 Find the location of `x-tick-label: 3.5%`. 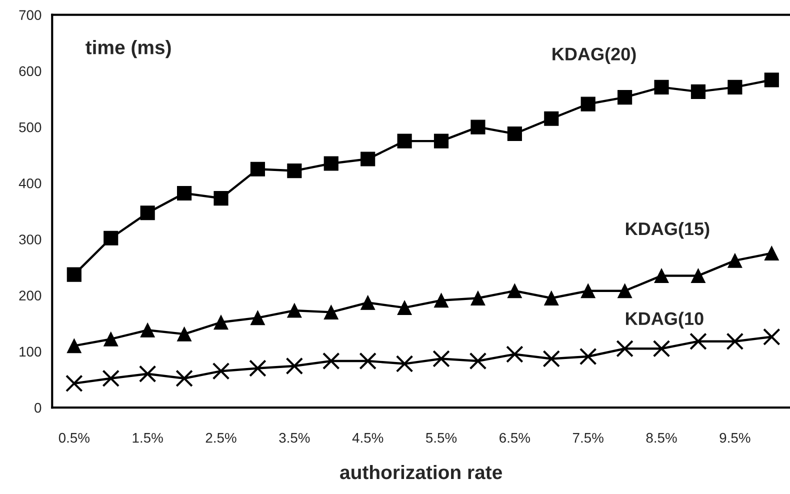

x-tick-label: 3.5% is located at coordinates (294, 437).